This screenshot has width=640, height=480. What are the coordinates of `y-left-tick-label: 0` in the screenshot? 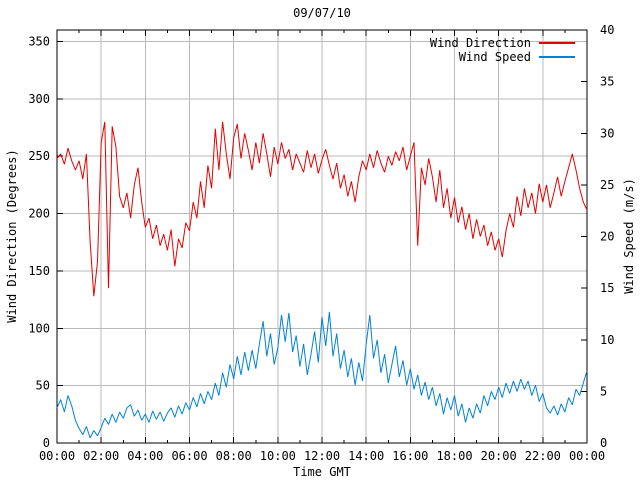 It's located at (46, 443).